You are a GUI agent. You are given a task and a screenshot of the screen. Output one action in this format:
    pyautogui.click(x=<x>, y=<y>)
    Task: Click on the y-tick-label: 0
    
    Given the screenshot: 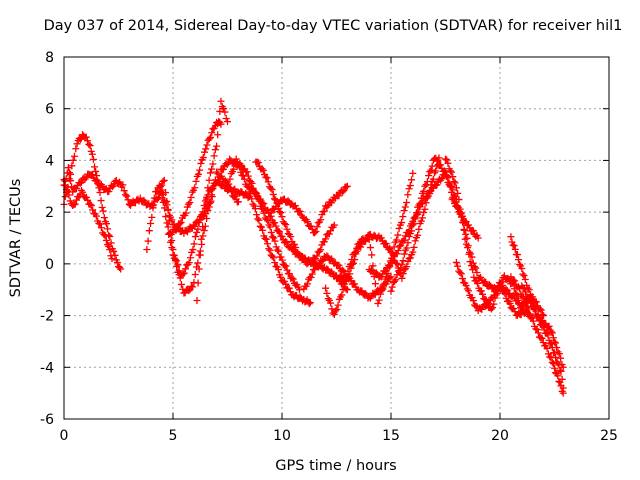 What is the action you would take?
    pyautogui.click(x=49, y=265)
    